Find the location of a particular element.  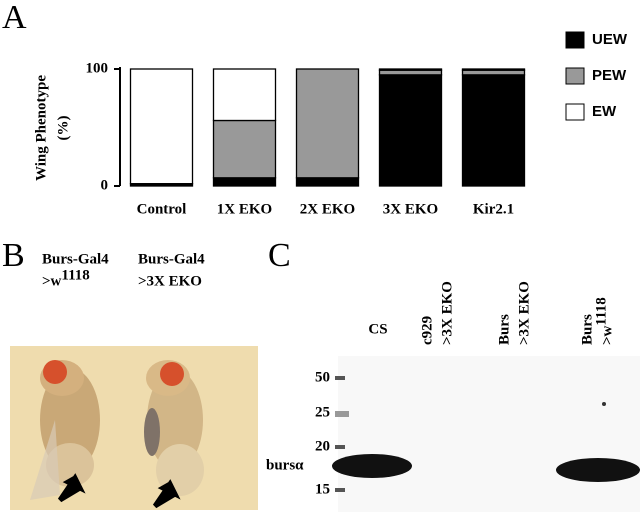

legend-label: EW is located at coordinates (604, 111).